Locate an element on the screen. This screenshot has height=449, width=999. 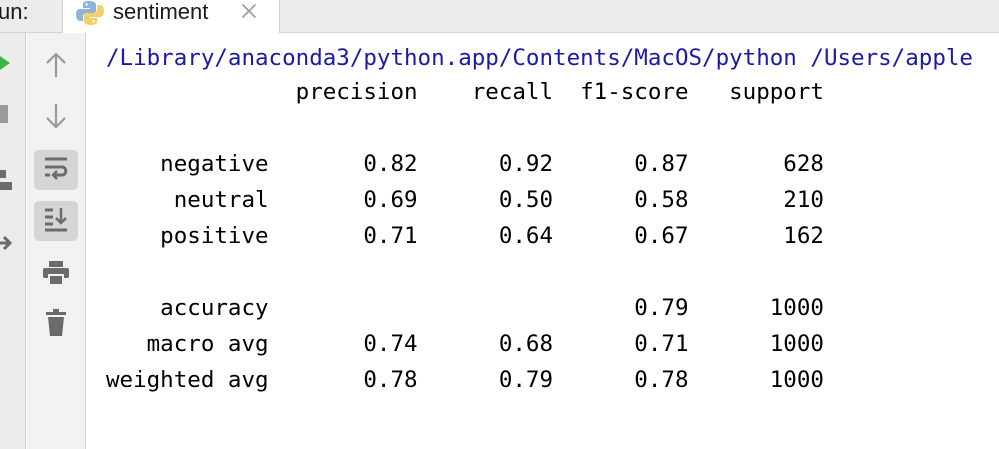
report-header-line: precision recall f1-score support is located at coordinates (465, 92).